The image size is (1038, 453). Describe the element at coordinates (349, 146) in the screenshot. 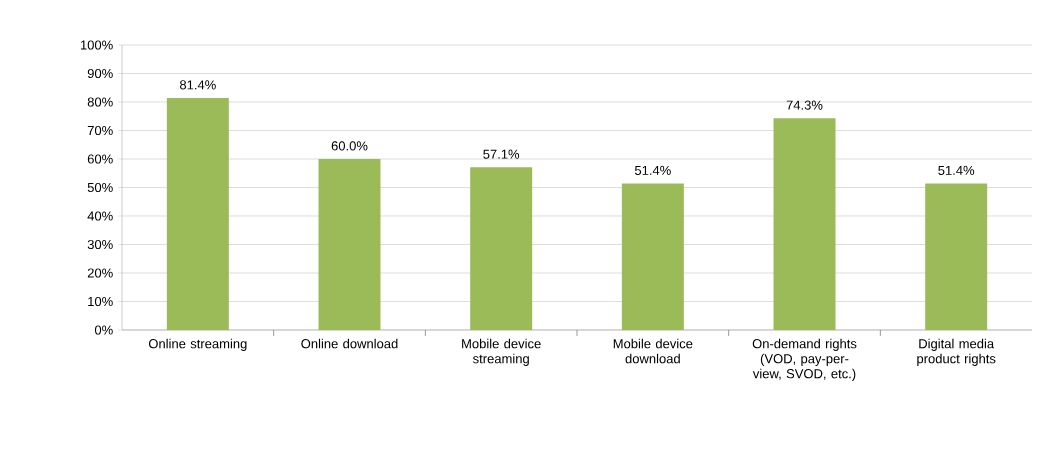

I see `data-label: 60.0%` at that location.